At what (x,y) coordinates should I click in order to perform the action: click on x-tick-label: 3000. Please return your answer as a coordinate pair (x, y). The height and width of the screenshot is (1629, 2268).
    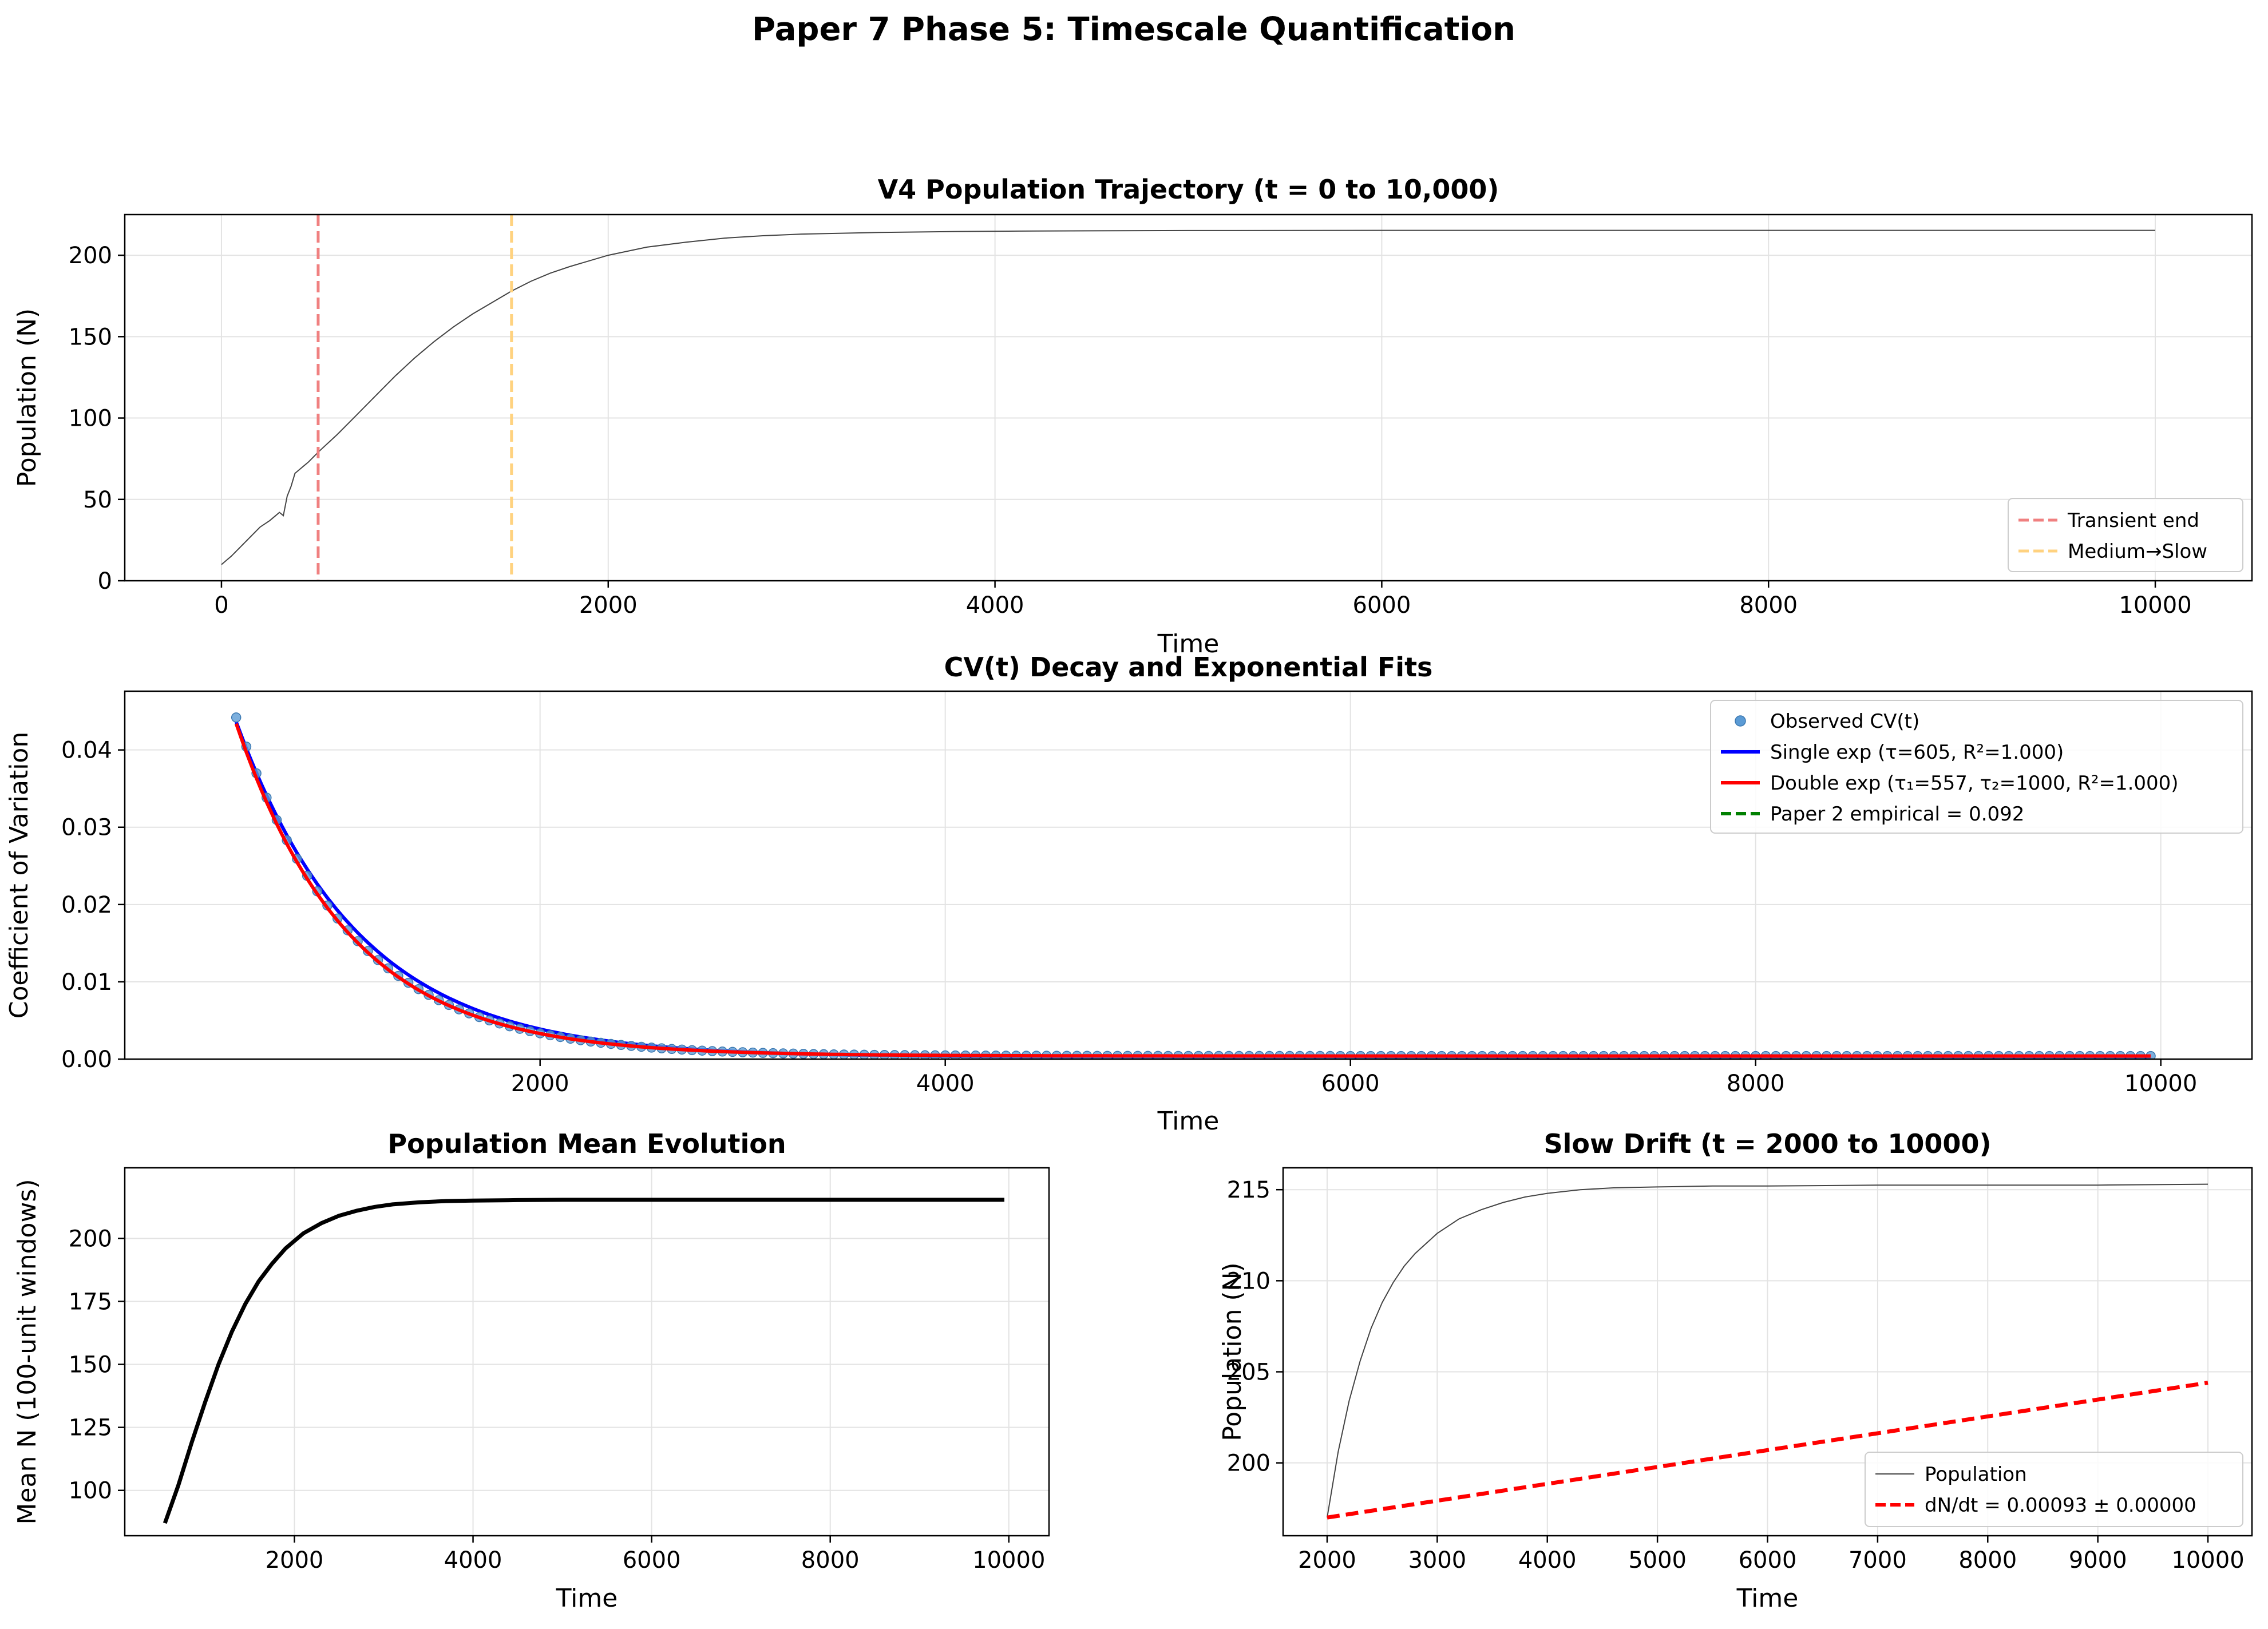
    Looking at the image, I should click on (1437, 1560).